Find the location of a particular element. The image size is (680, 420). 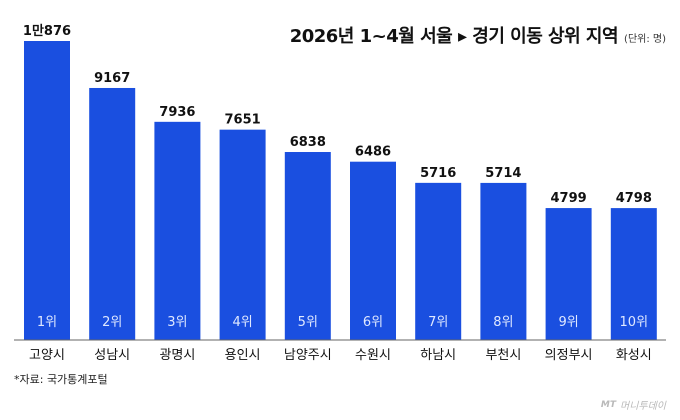

category-label-8: 부천시 is located at coordinates (503, 355).